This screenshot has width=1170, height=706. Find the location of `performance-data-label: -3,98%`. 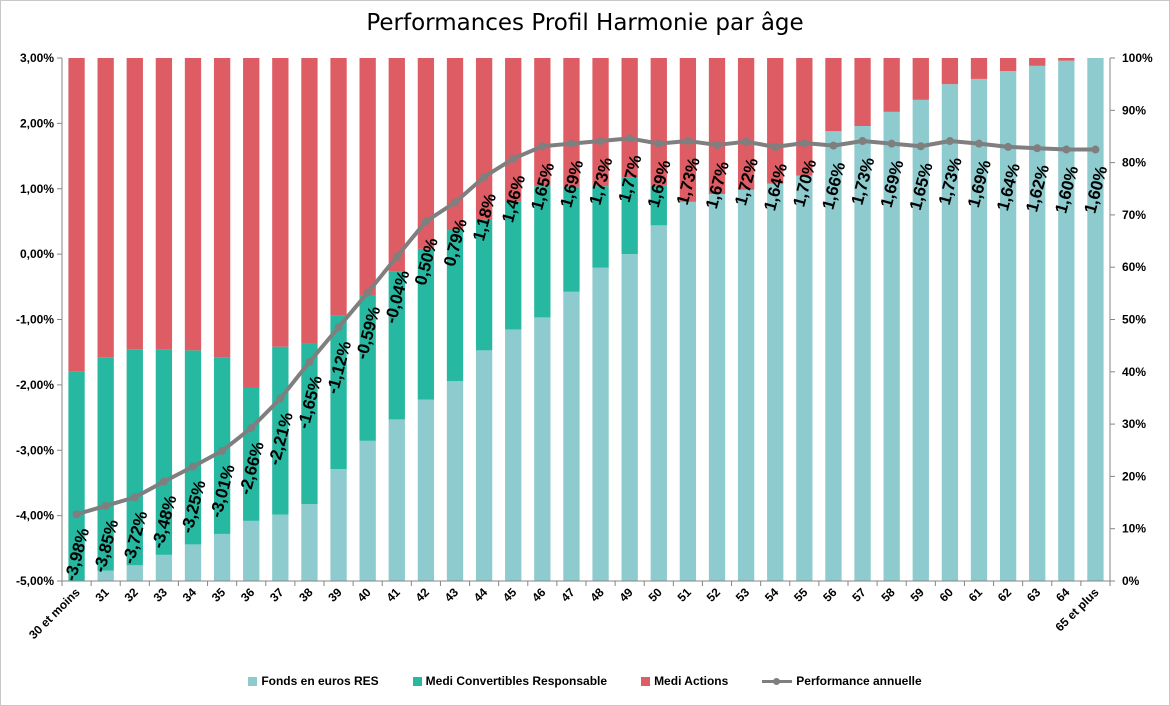

performance-data-label: -3,98% is located at coordinates (77, 554).